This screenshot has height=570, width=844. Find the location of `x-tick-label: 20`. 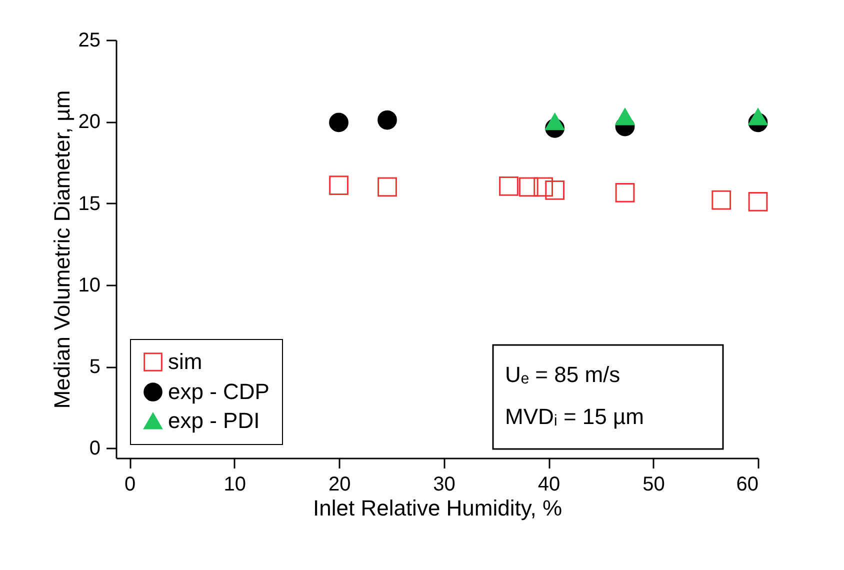

x-tick-label: 20 is located at coordinates (339, 485).